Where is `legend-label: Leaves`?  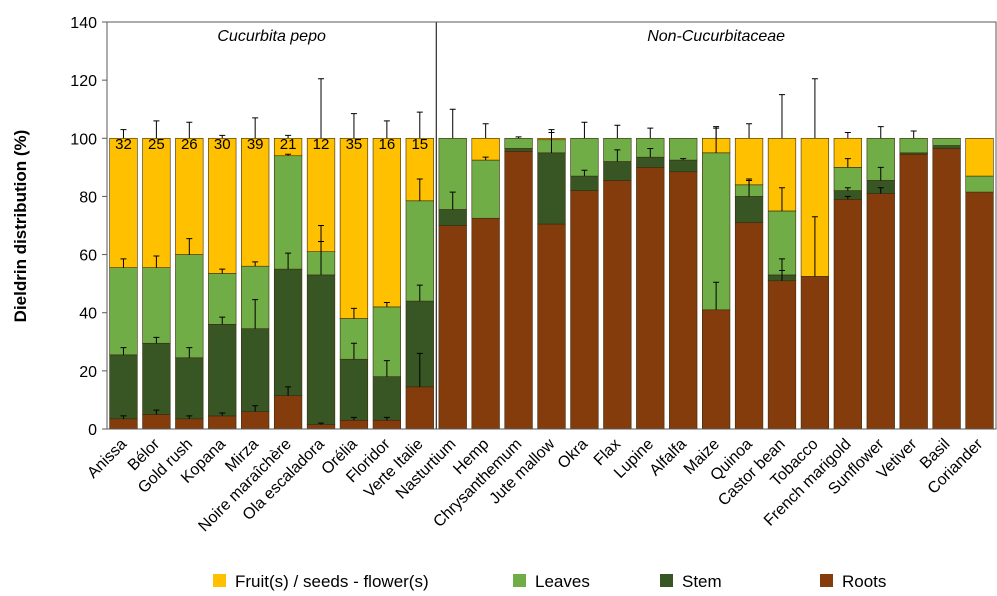
legend-label: Leaves is located at coordinates (562, 581).